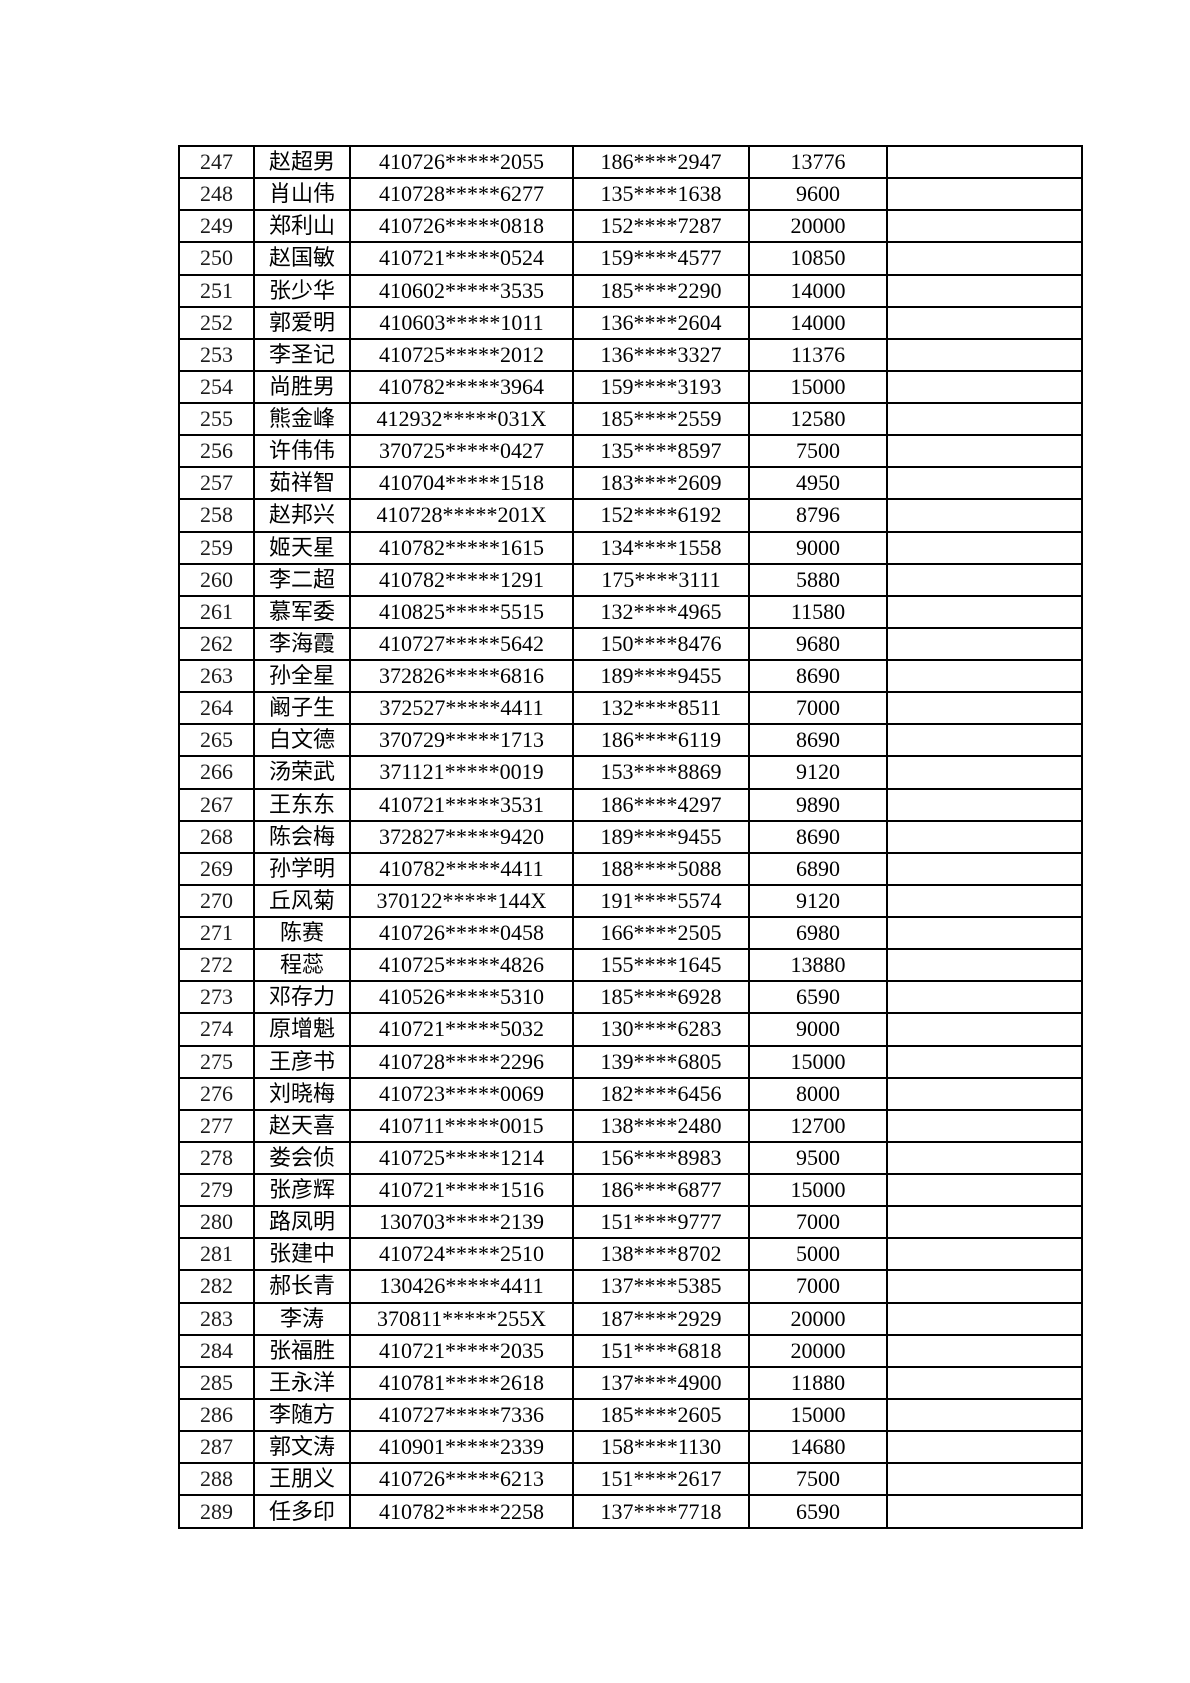 The width and height of the screenshot is (1190, 1683). I want to click on phone-number-cell: 185****2559, so click(661, 419).